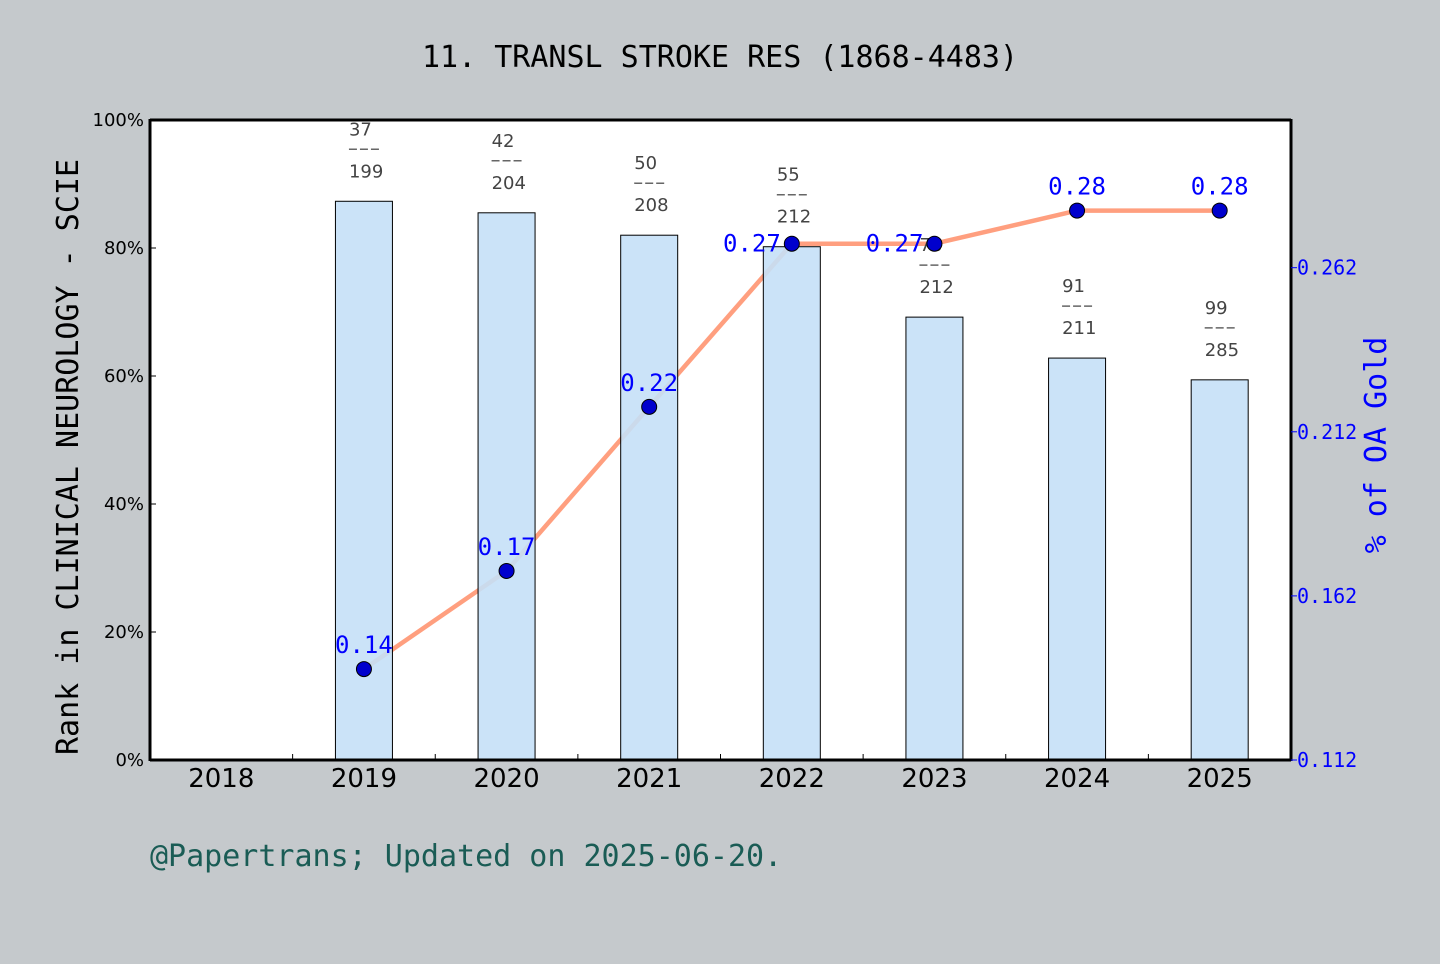 The height and width of the screenshot is (964, 1440). What do you see at coordinates (1222, 350) in the screenshot?
I see `bar-total-label: 285` at bounding box center [1222, 350].